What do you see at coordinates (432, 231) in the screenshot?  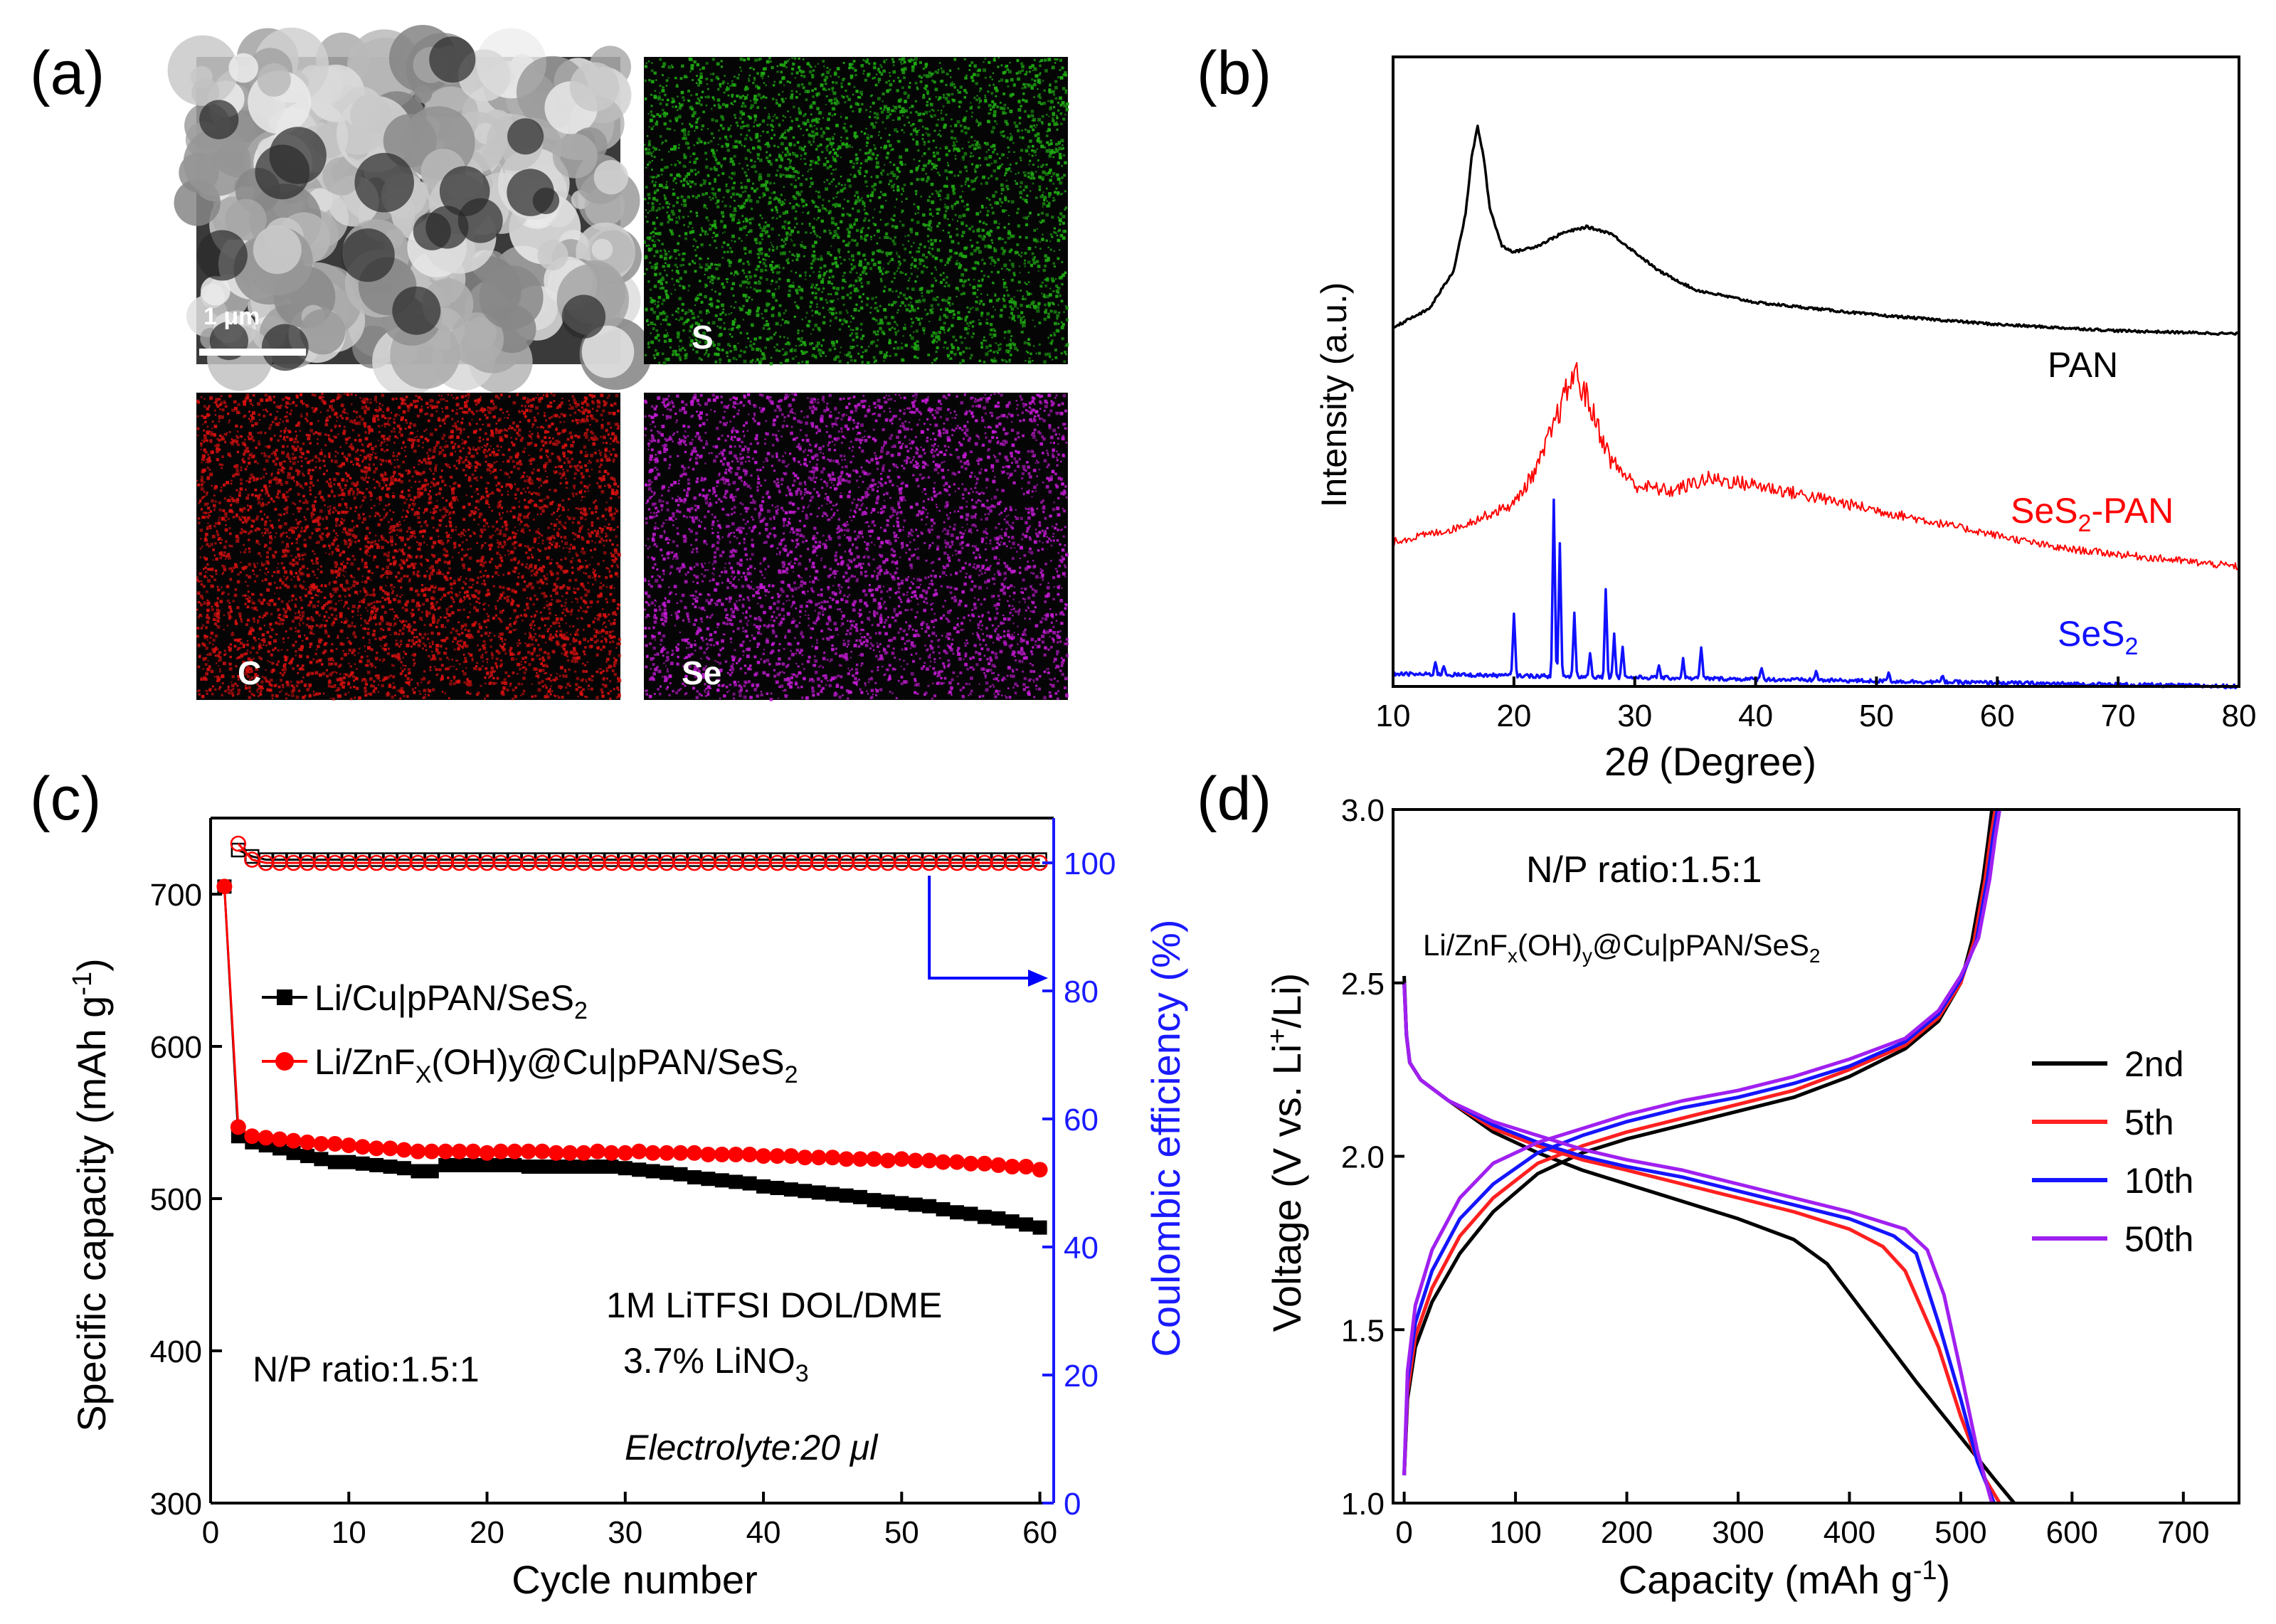 I see `sem-pore` at bounding box center [432, 231].